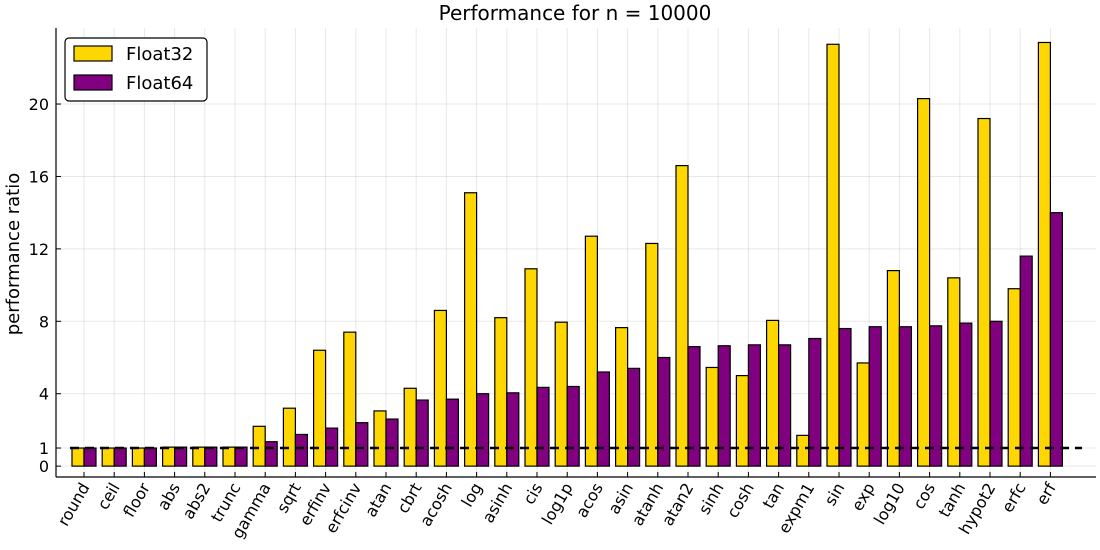  I want to click on x-tick-label: log, so click(471, 495).